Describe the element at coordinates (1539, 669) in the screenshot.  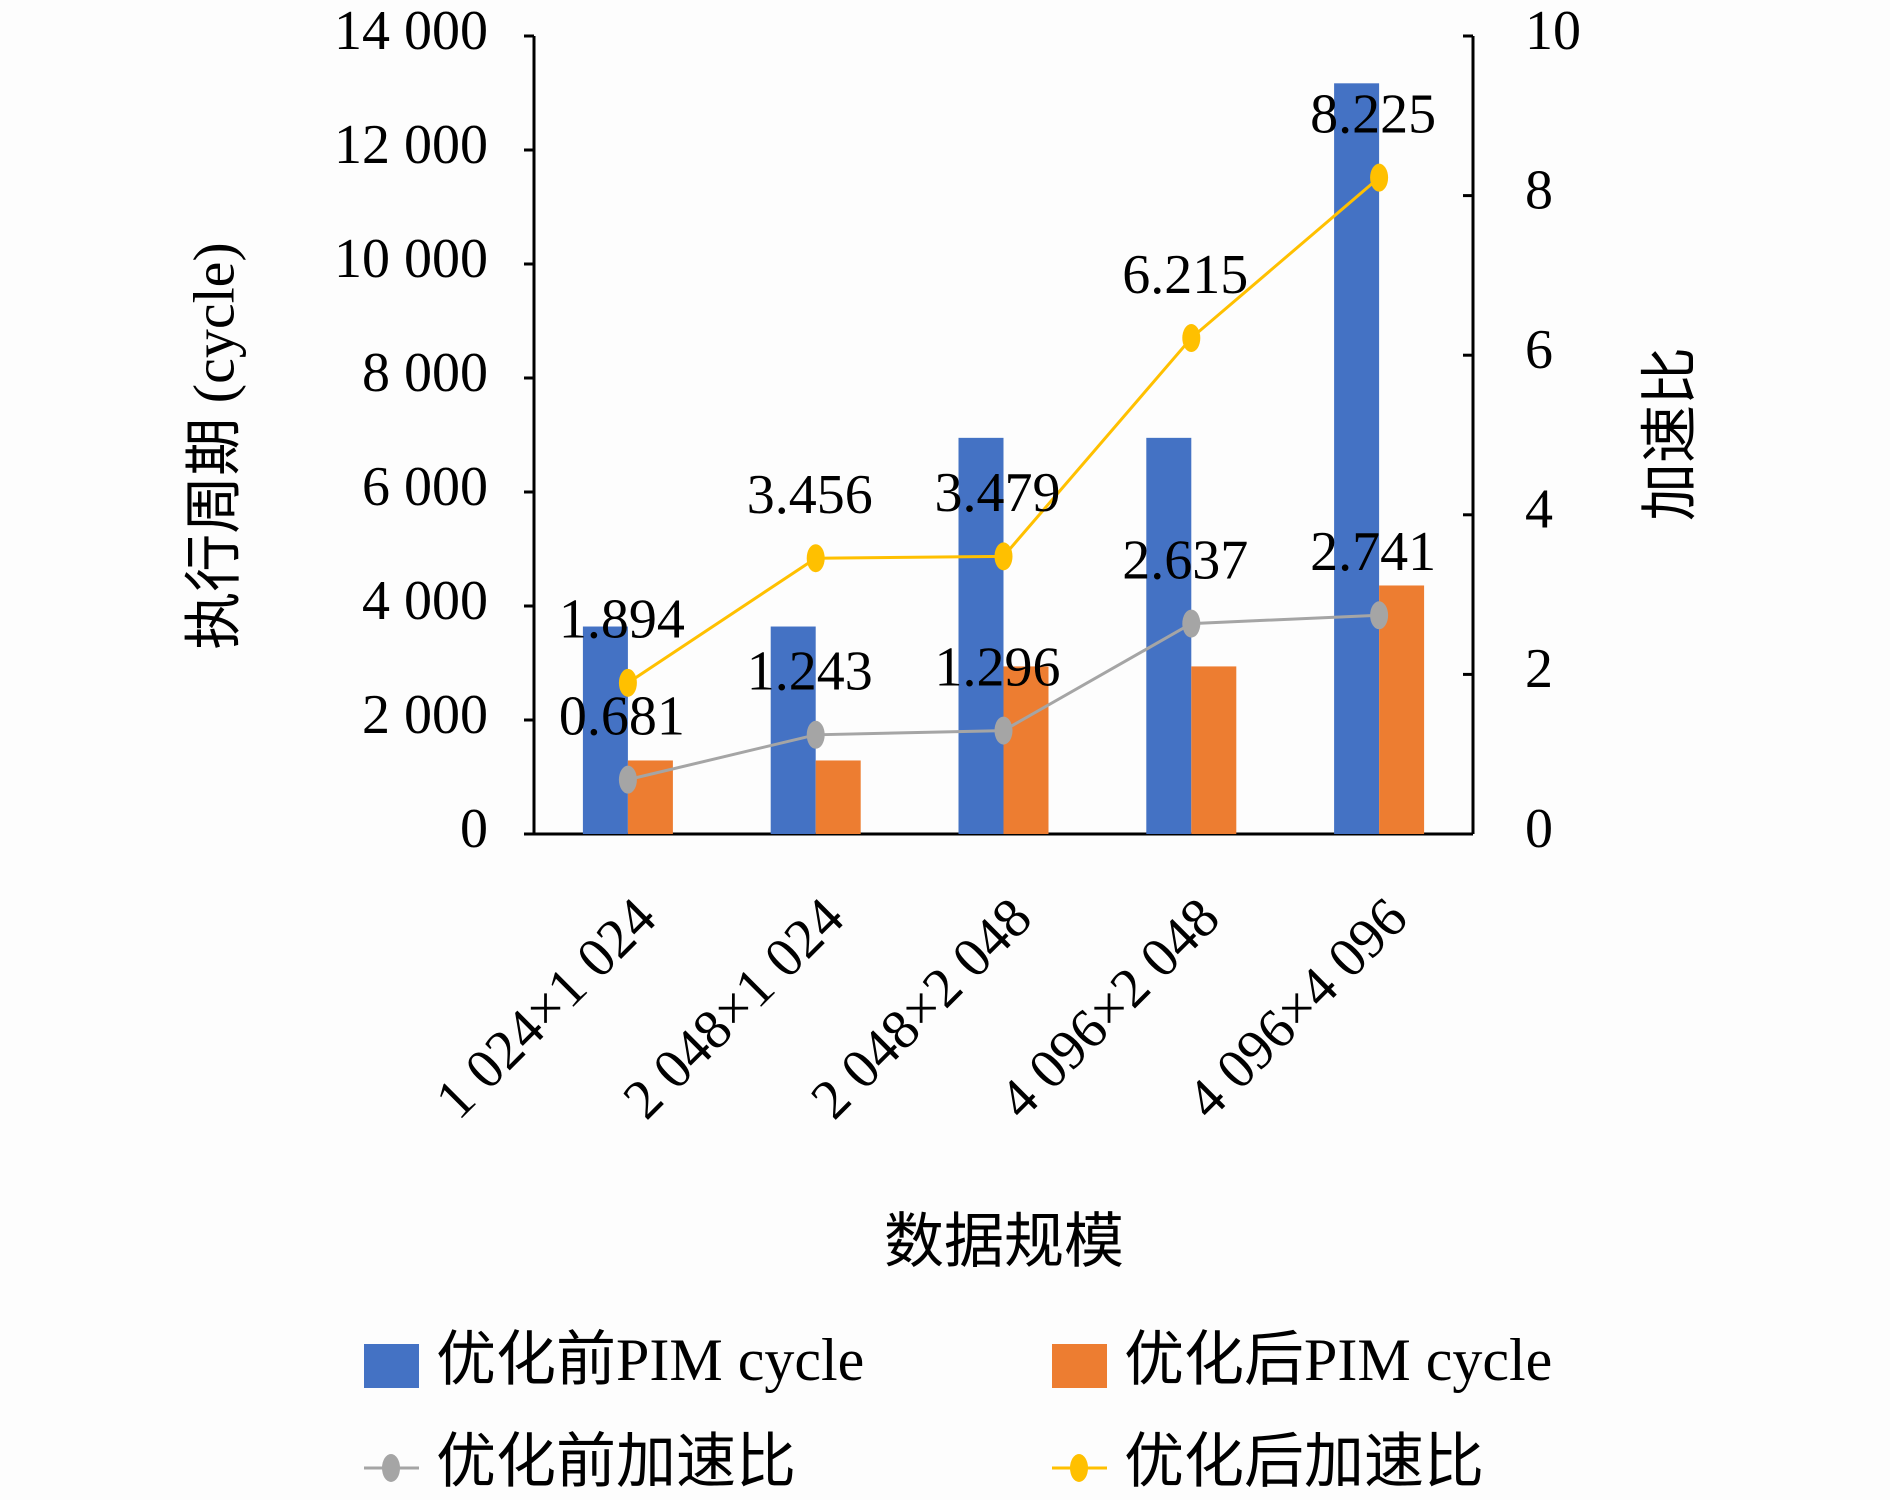
I see `y2-tick-label: 2` at that location.